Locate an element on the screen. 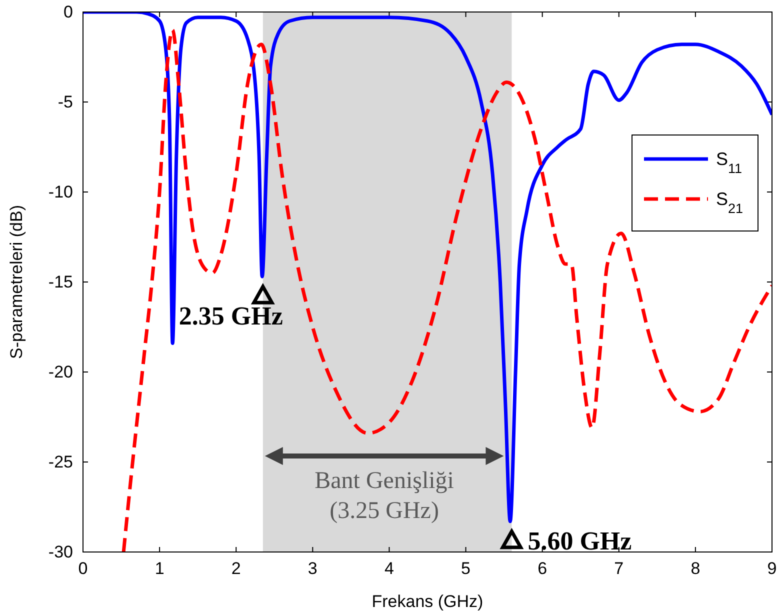 The height and width of the screenshot is (613, 781). y-tick-label: -30 is located at coordinates (60, 552).